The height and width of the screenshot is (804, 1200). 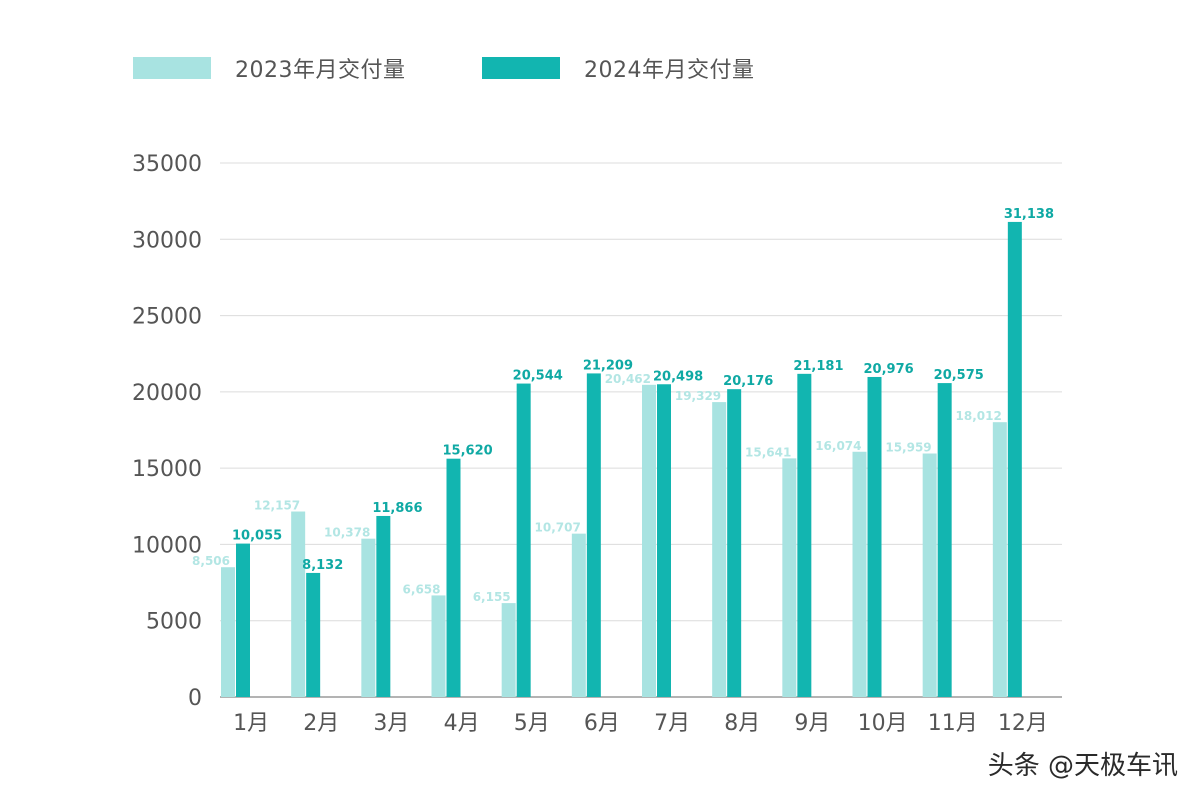 What do you see at coordinates (602, 723) in the screenshot?
I see `x-tick-label: 6月` at bounding box center [602, 723].